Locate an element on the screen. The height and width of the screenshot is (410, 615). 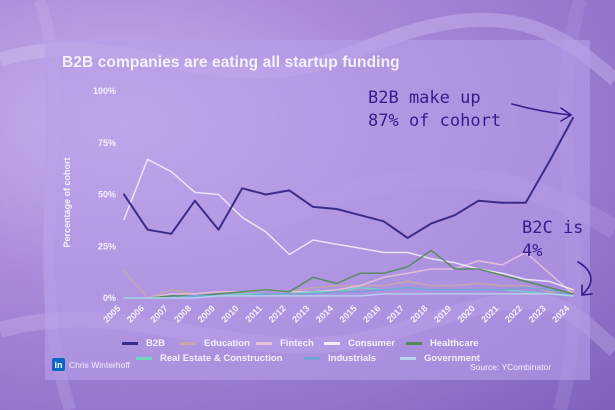
y-axis: 0% 25% 50% 75% 100% is located at coordinates (104, 194).